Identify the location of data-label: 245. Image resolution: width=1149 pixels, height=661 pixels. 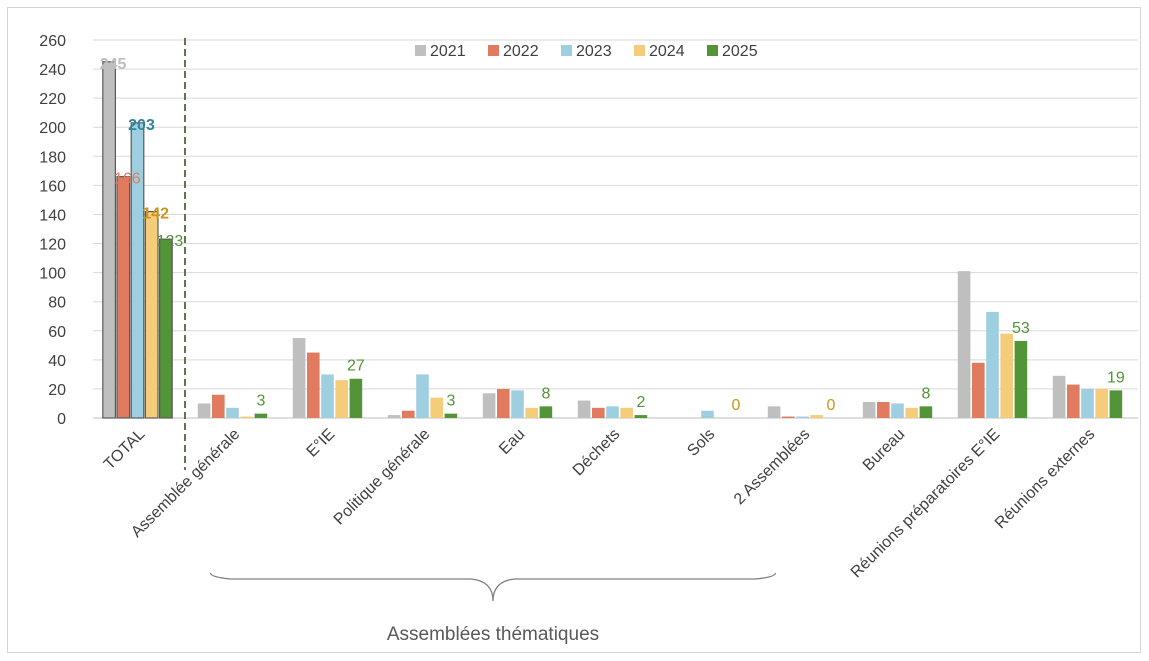
(113, 64).